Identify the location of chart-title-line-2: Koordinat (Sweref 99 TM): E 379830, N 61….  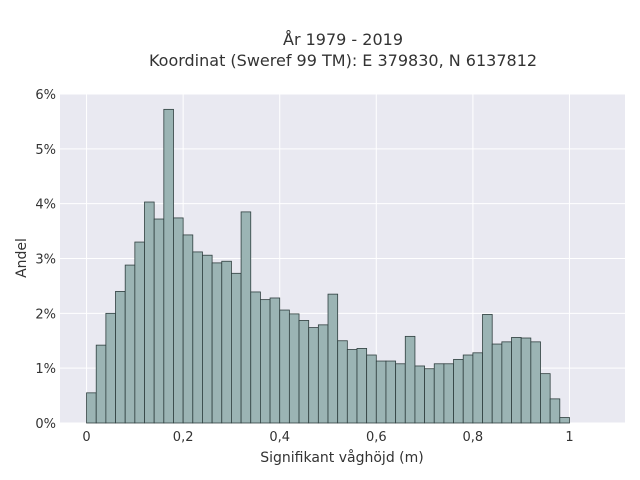
(343, 60).